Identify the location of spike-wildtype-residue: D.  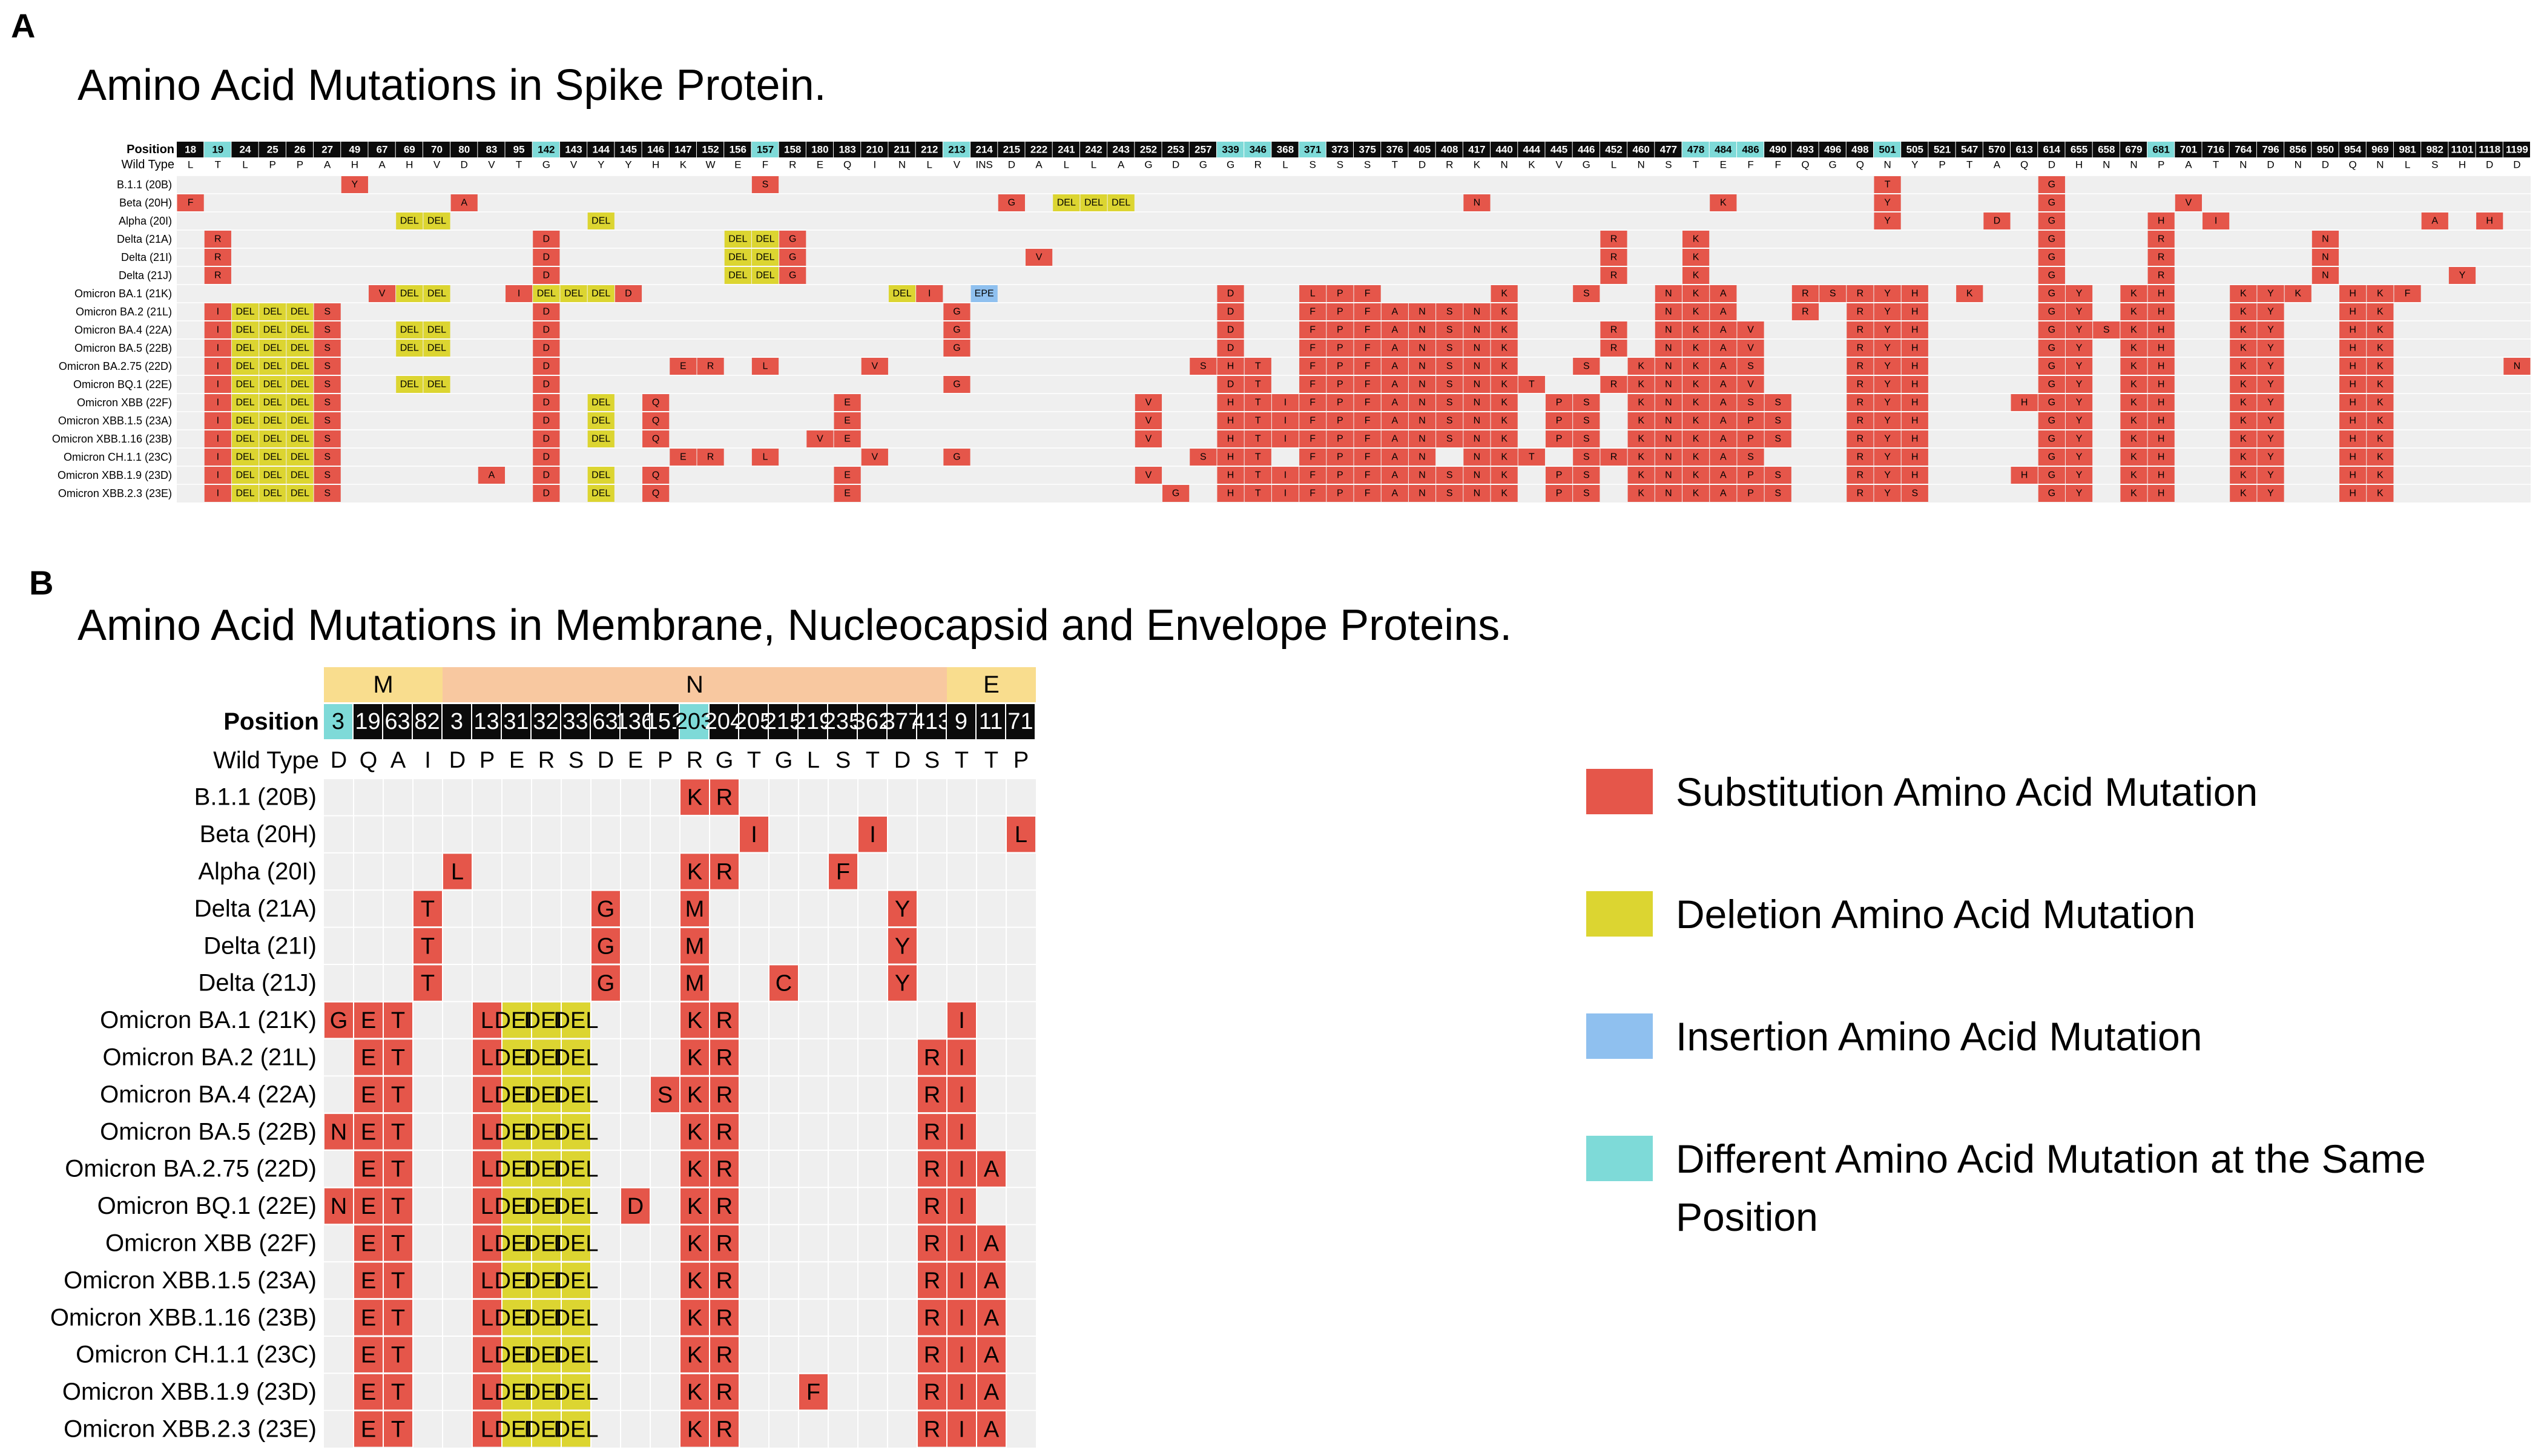
(2270, 165).